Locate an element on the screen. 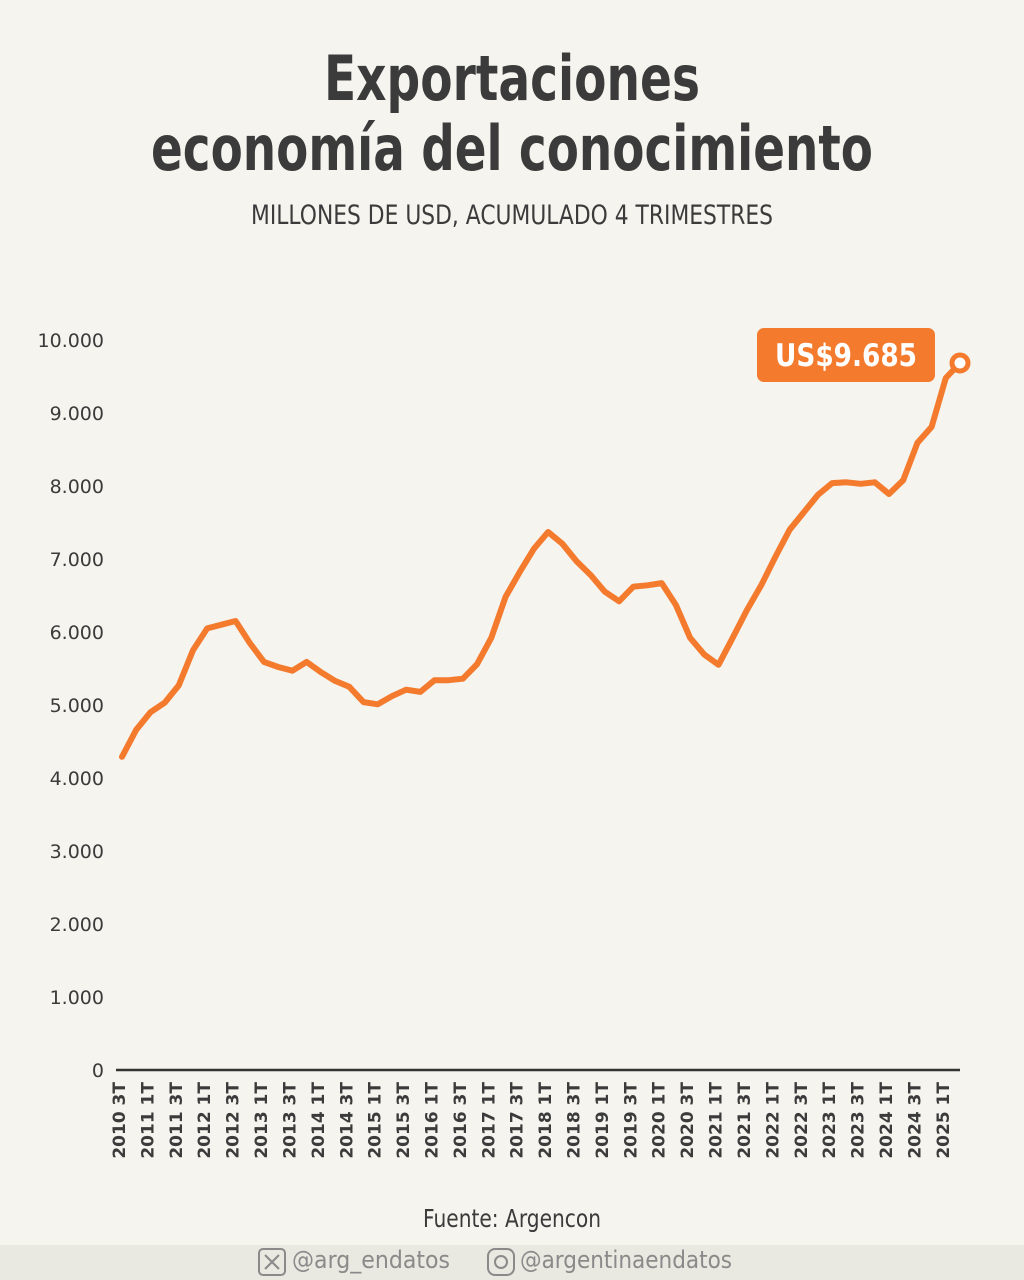  x-tick-label: 2020 1T is located at coordinates (660, 1120).